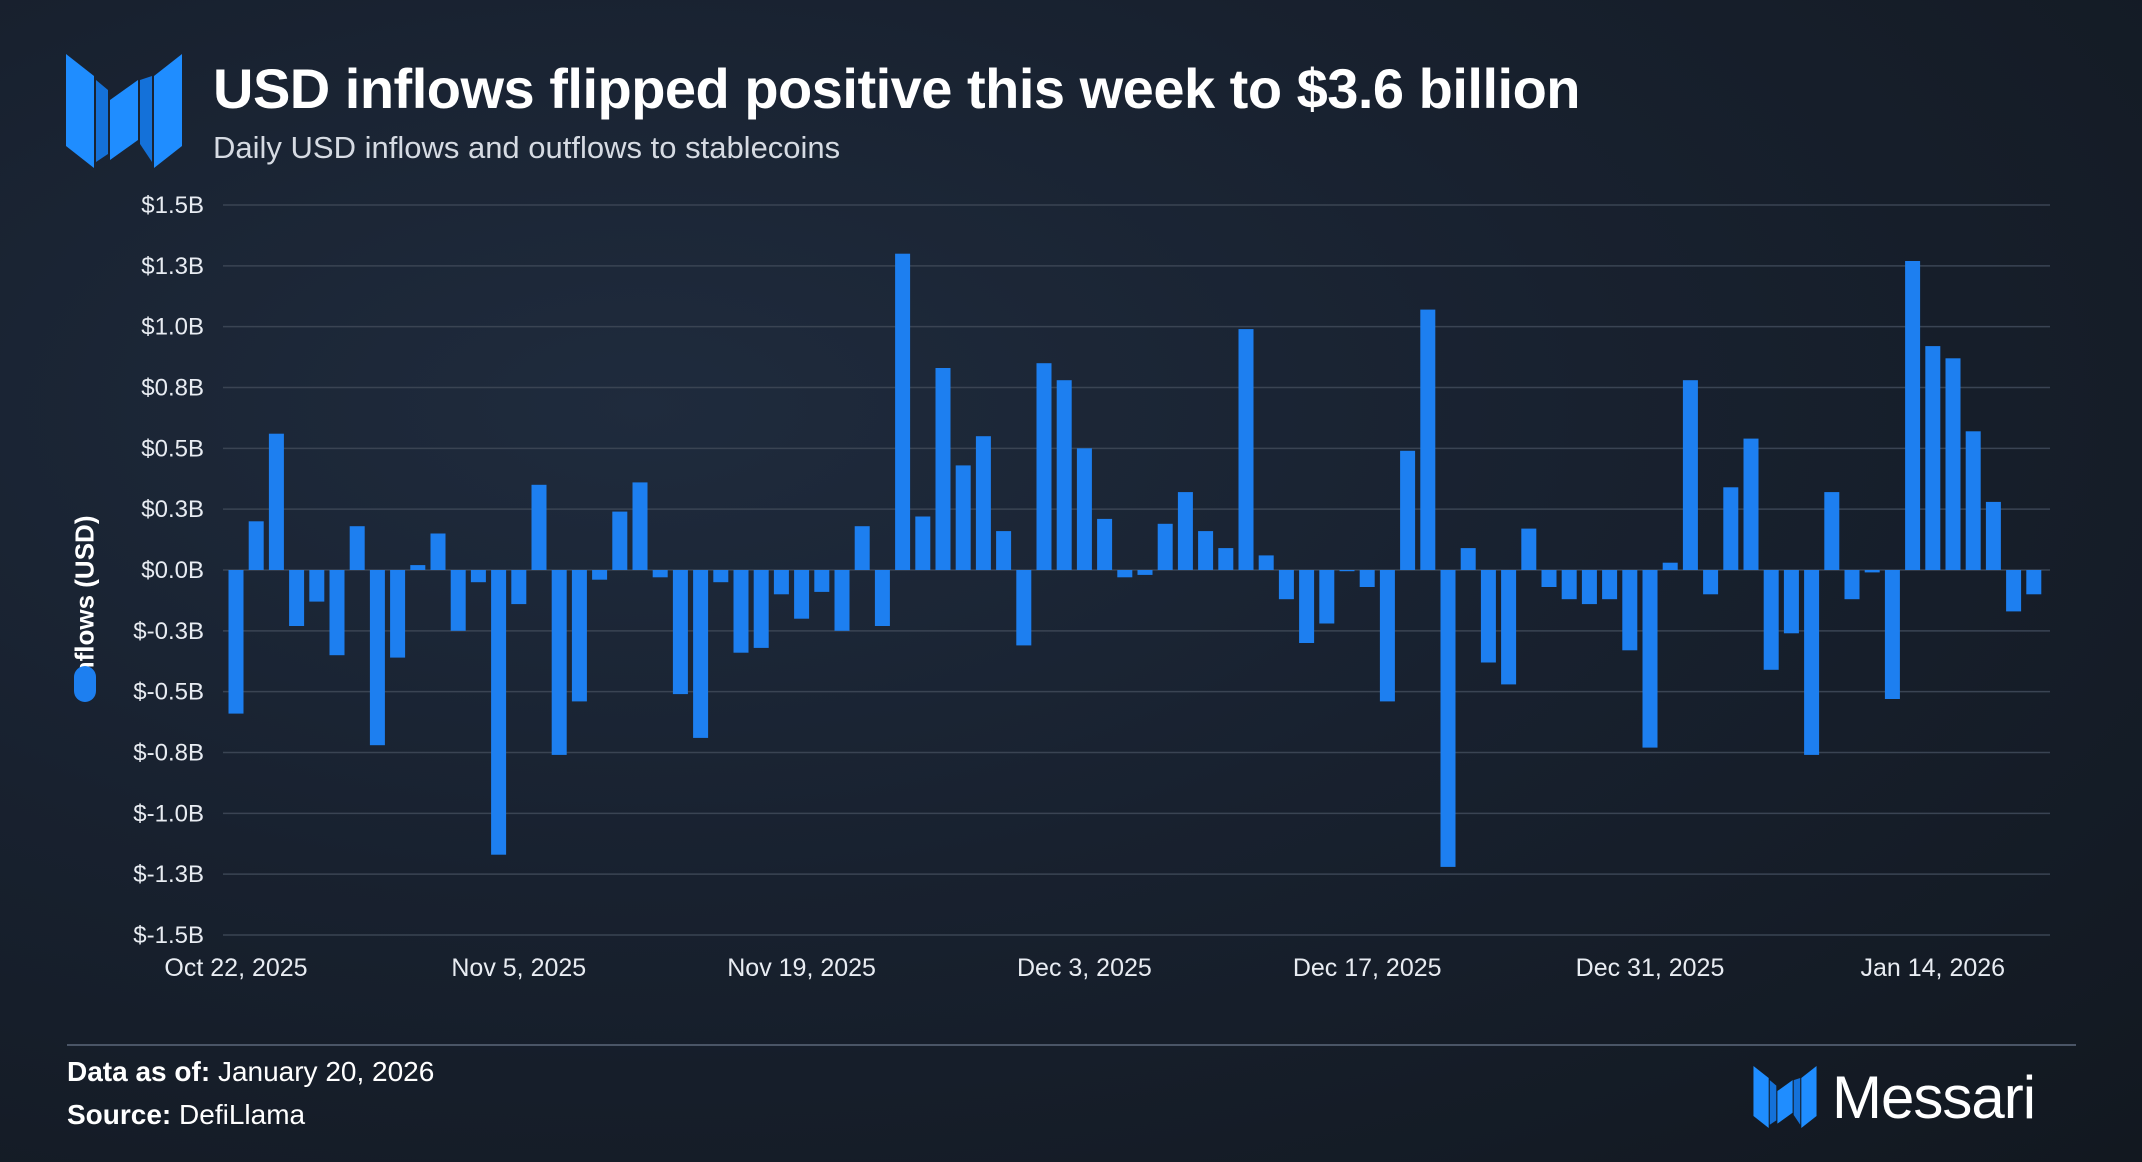  What do you see at coordinates (85, 684) in the screenshot?
I see `legend-swatch` at bounding box center [85, 684].